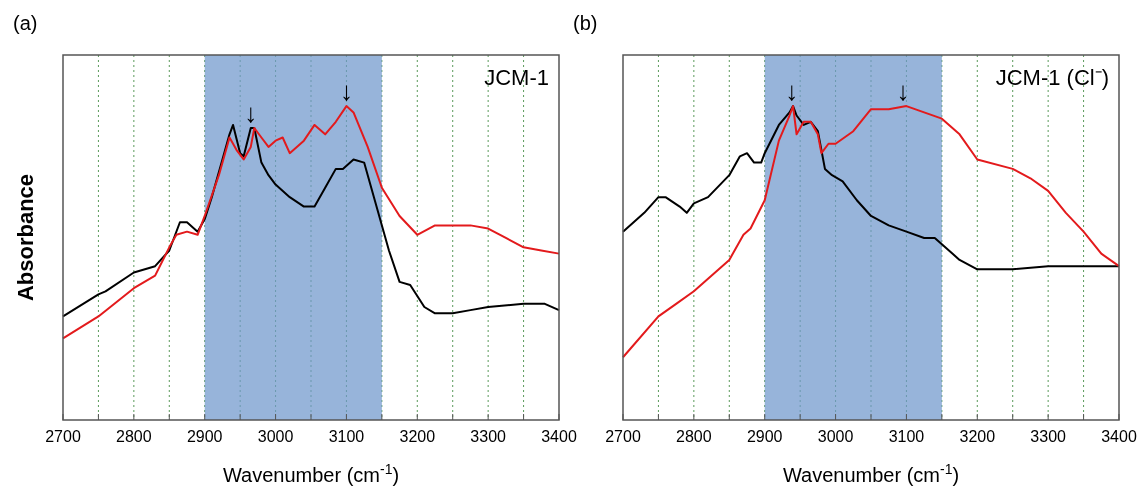 The width and height of the screenshot is (1145, 494). What do you see at coordinates (25, 237) in the screenshot?
I see `y-axis-title: Absorbance` at bounding box center [25, 237].